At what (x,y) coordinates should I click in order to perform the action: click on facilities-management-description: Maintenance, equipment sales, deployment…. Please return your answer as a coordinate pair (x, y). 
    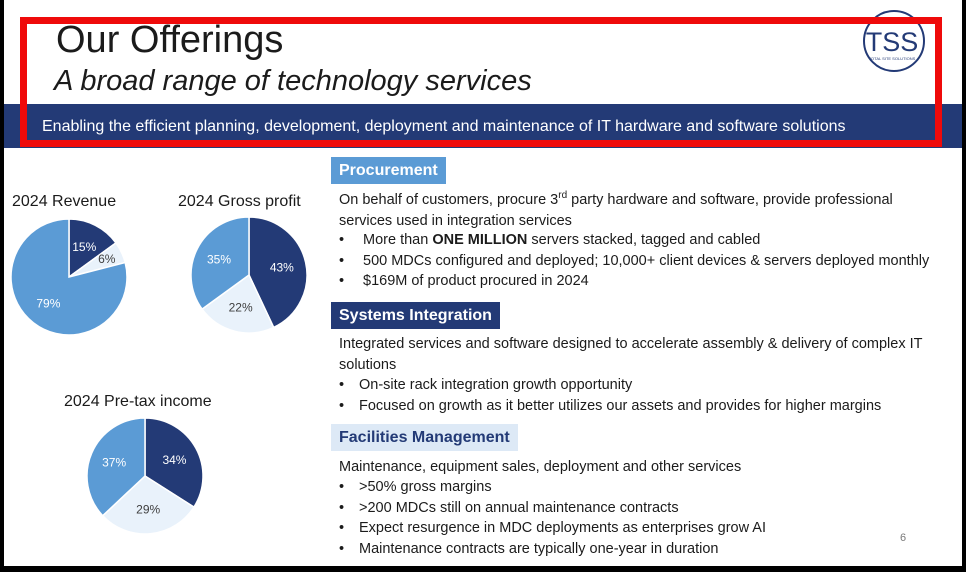
    Looking at the image, I should click on (540, 467).